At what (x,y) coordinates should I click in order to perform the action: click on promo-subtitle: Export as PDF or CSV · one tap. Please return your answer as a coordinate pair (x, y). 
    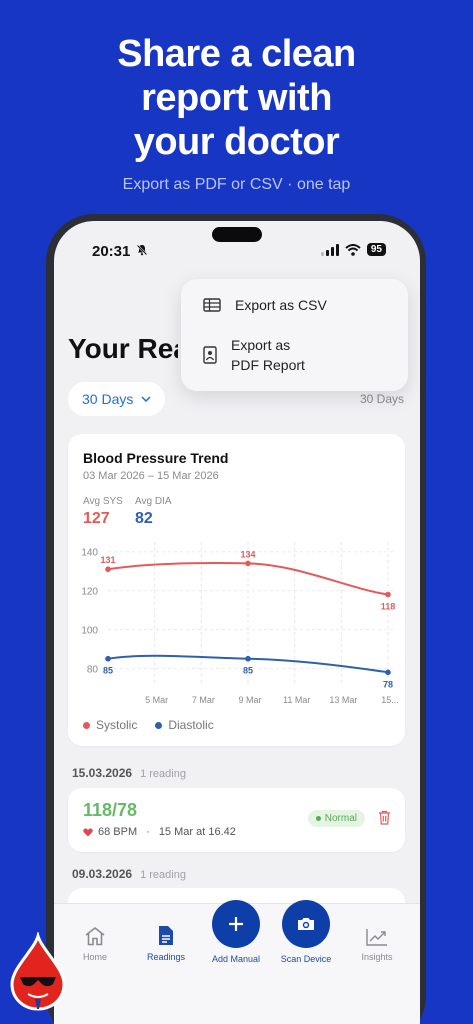
    Looking at the image, I should click on (236, 184).